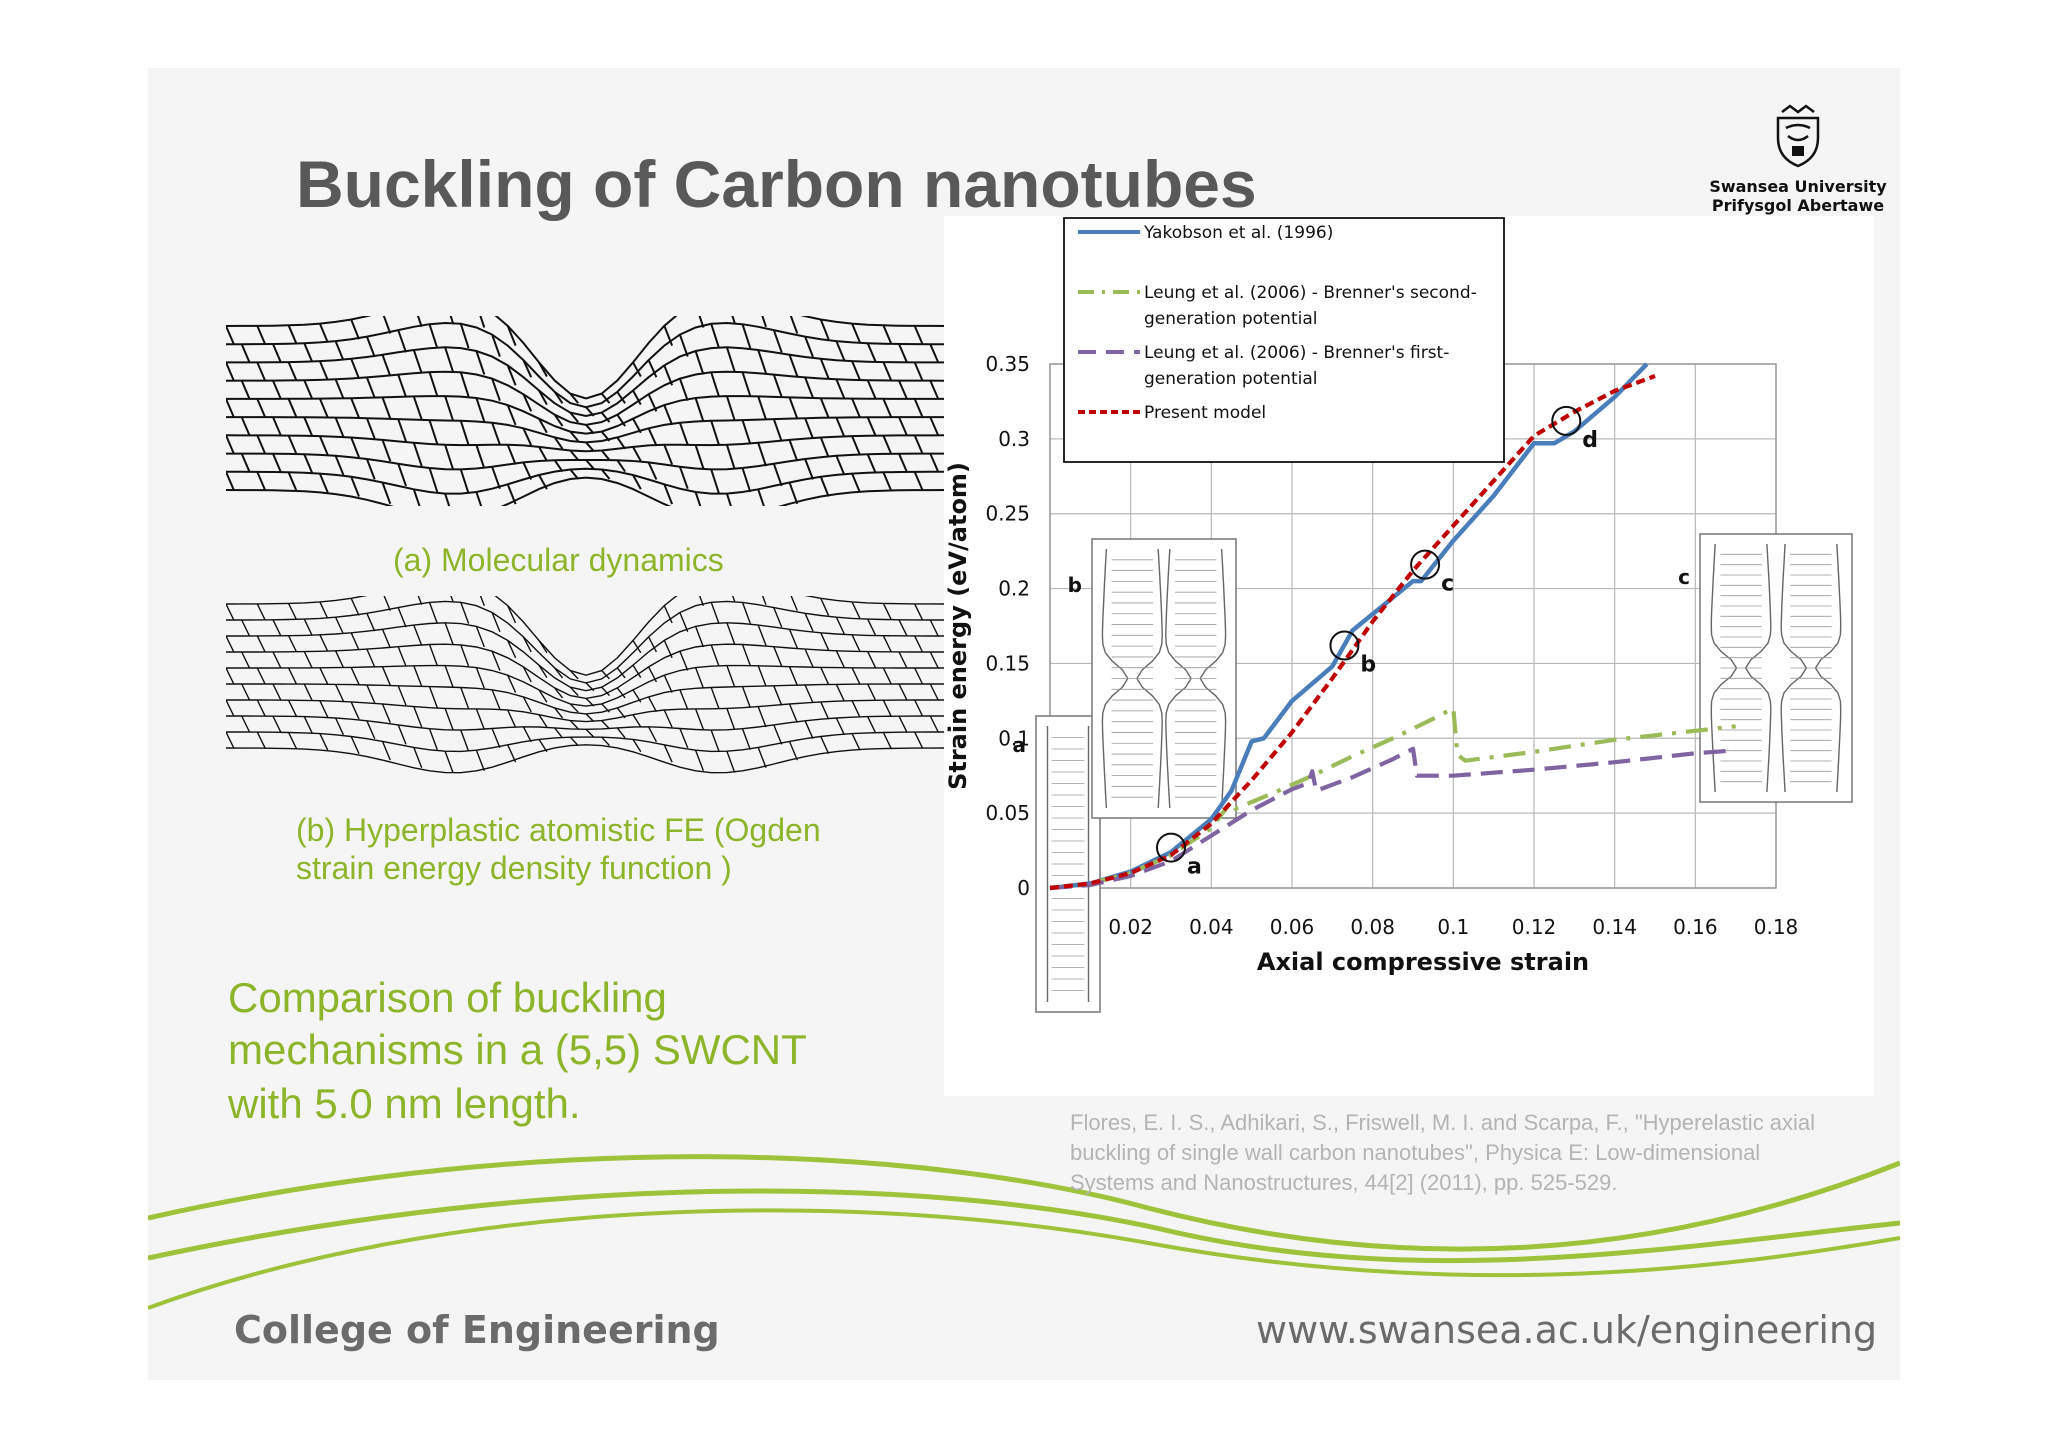 The height and width of the screenshot is (1447, 2048). Describe the element at coordinates (1014, 439) in the screenshot. I see `y-tick-label: 0.3` at that location.